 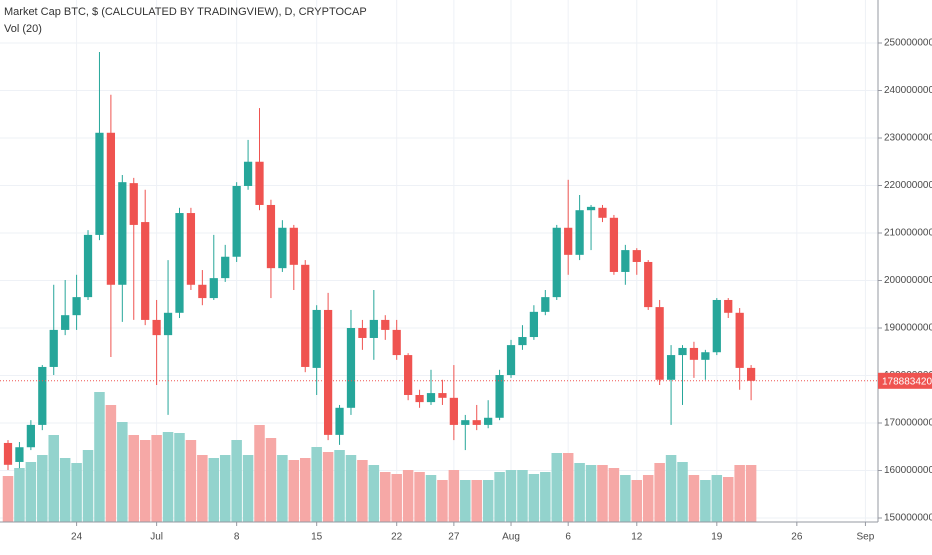 I want to click on last-price-label: 178883420728, so click(x=907, y=381).